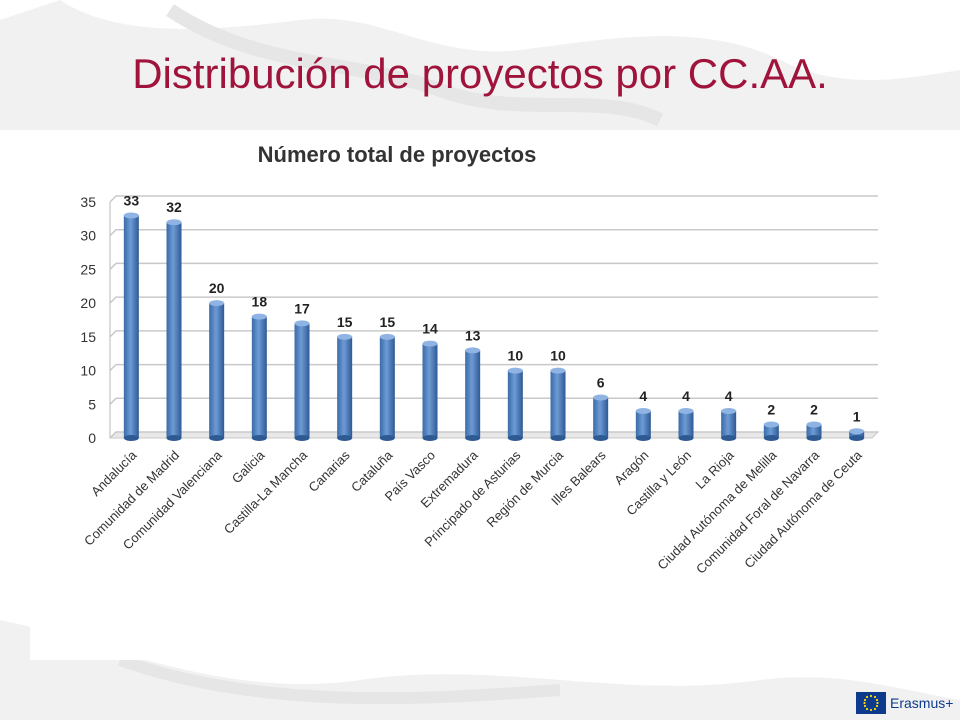 Image resolution: width=960 pixels, height=720 pixels. What do you see at coordinates (397, 154) in the screenshot?
I see `chart-title: Número total de proyectos` at bounding box center [397, 154].